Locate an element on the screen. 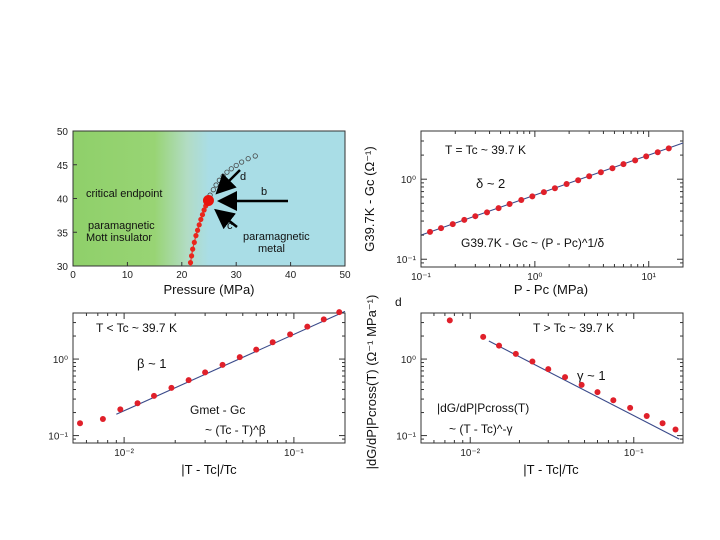 The width and height of the screenshot is (720, 540). panel-d-annotation-formula-2: ~ (T - Tc)^-γ is located at coordinates (481, 429).